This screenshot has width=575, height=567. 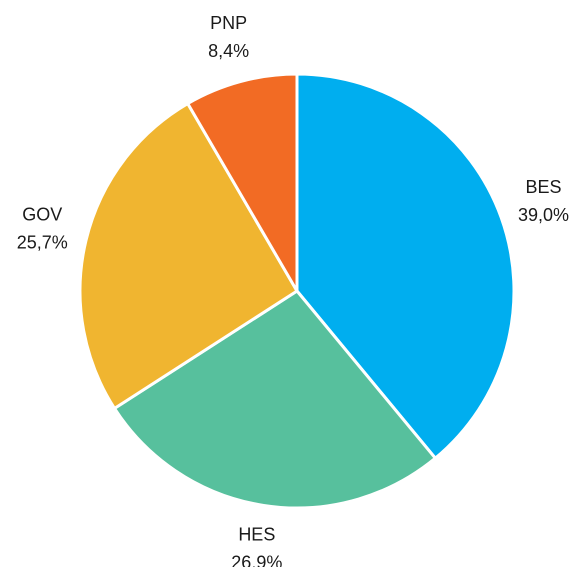 What do you see at coordinates (256, 535) in the screenshot?
I see `slice-label: HES` at bounding box center [256, 535].